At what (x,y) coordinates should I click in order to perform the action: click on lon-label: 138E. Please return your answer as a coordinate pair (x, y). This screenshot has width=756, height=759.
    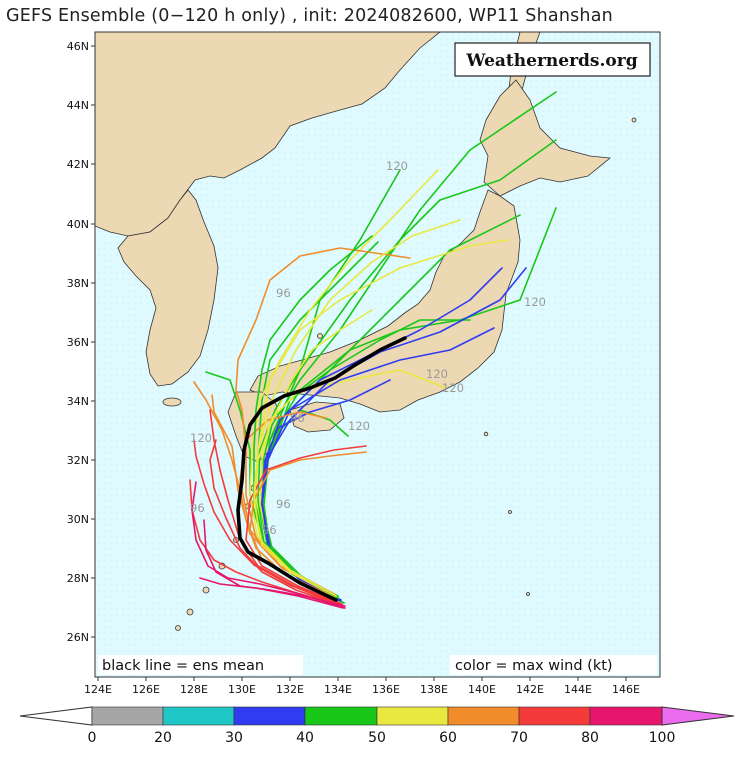
    Looking at the image, I should click on (434, 689).